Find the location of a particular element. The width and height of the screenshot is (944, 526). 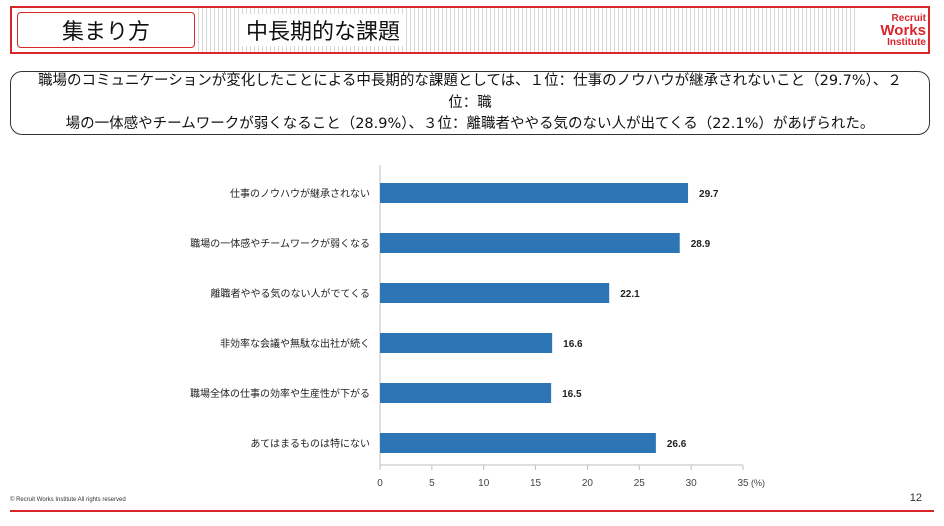

category-label: 非効率な会議や無駄な出社が続く is located at coordinates (295, 343).